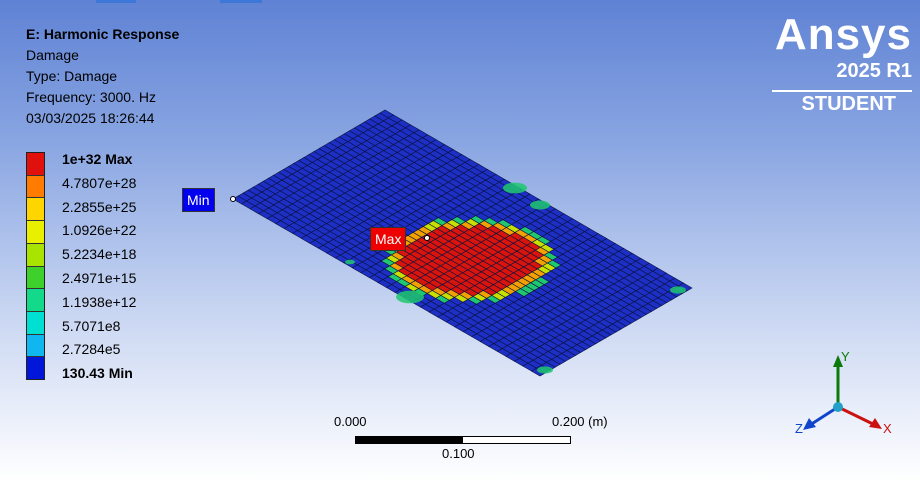 The width and height of the screenshot is (920, 482). I want to click on legend-value-label: 2.7284e5, so click(91, 349).